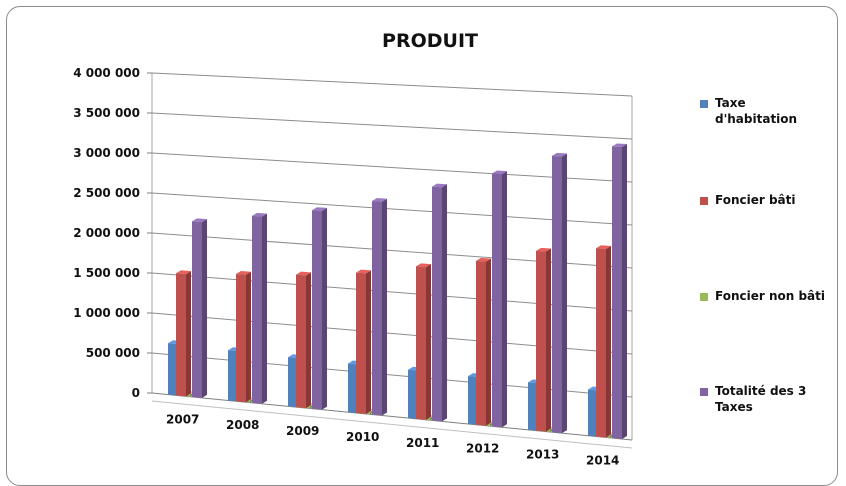 The height and width of the screenshot is (486, 846). What do you see at coordinates (106, 193) in the screenshot?
I see `y-tick-label: 2 500 000` at bounding box center [106, 193].